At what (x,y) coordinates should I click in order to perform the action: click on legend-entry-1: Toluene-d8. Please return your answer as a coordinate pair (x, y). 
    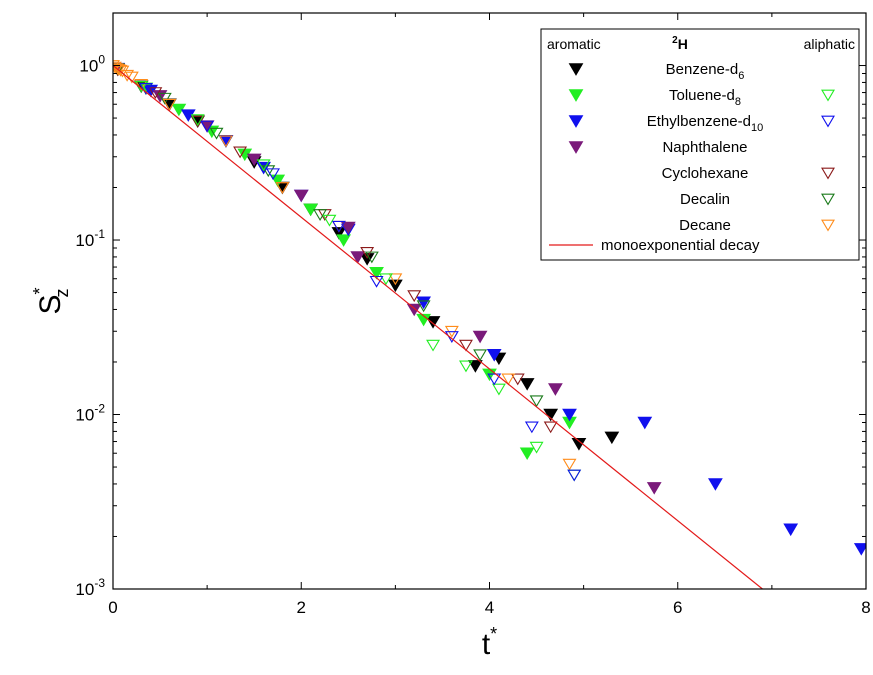
    Looking at the image, I should click on (701, 97).